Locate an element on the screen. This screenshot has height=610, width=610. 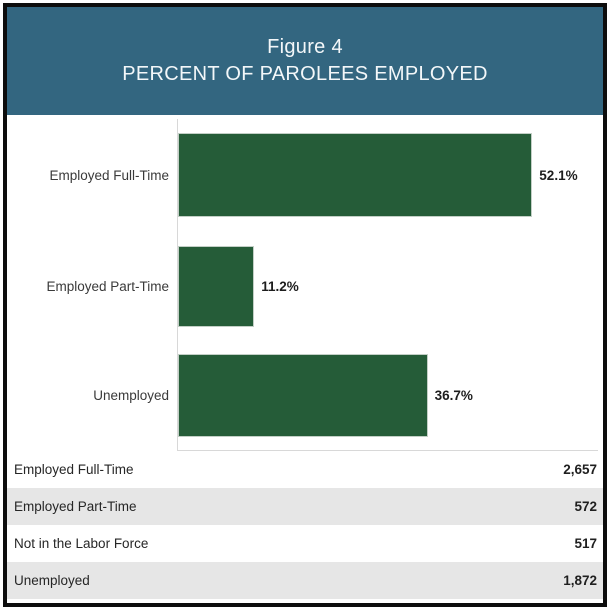
row-label: Unemployed is located at coordinates (52, 580).